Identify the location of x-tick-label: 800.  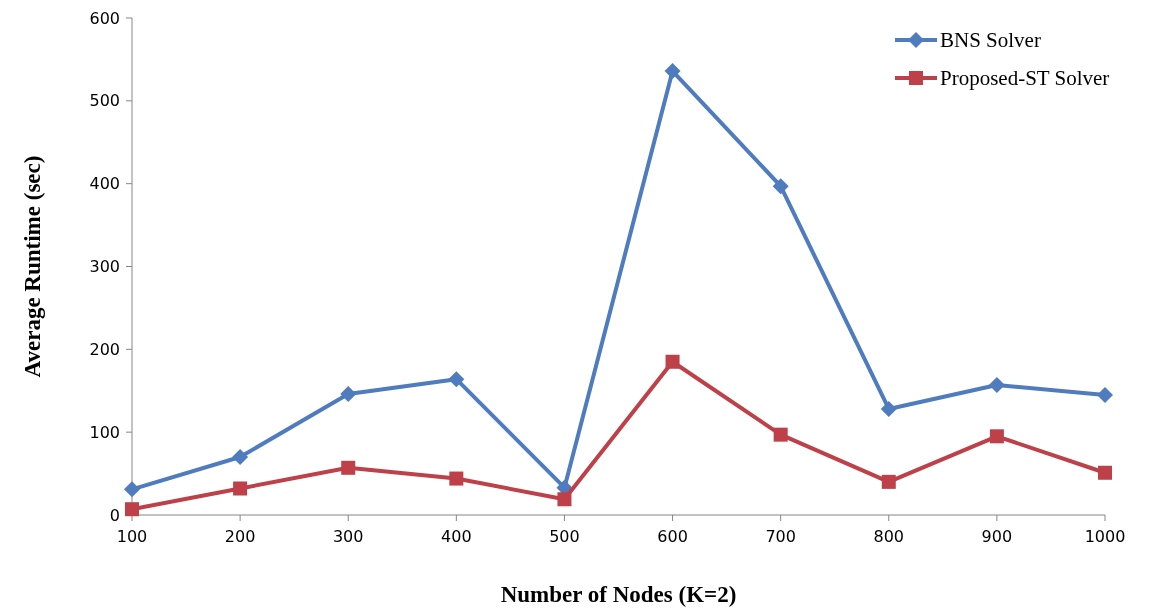
(889, 536).